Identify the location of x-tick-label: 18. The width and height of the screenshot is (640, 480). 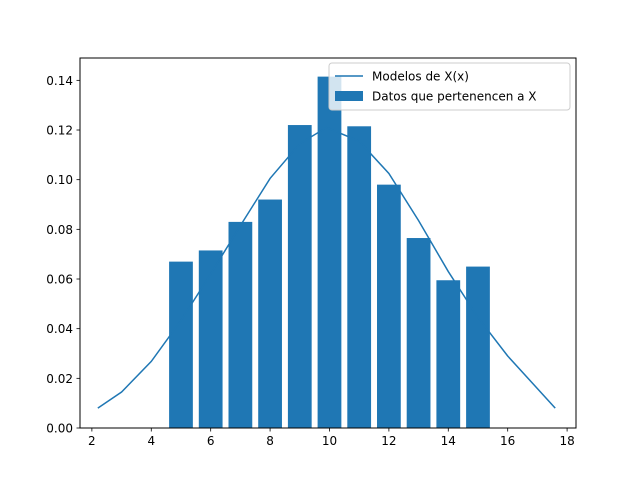
(566, 441).